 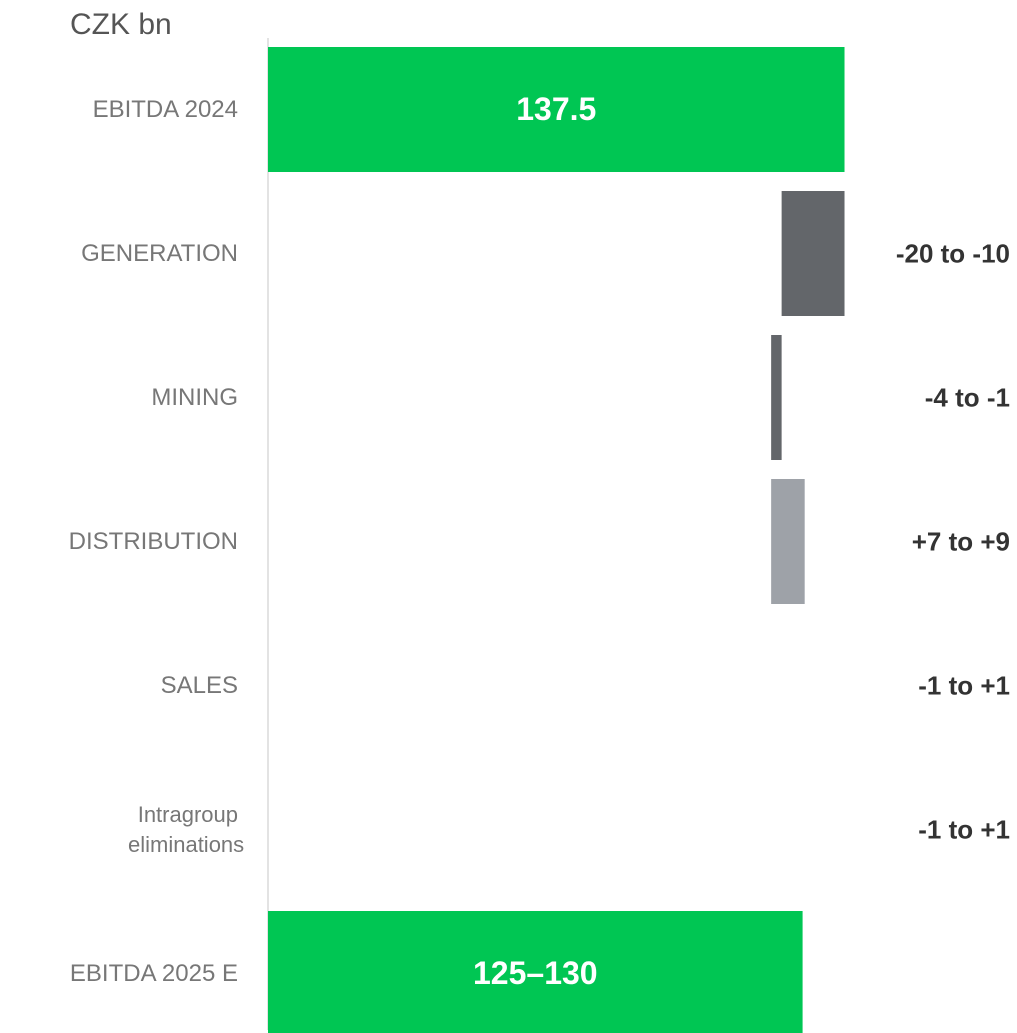 What do you see at coordinates (199, 685) in the screenshot?
I see `category-label: SALES` at bounding box center [199, 685].